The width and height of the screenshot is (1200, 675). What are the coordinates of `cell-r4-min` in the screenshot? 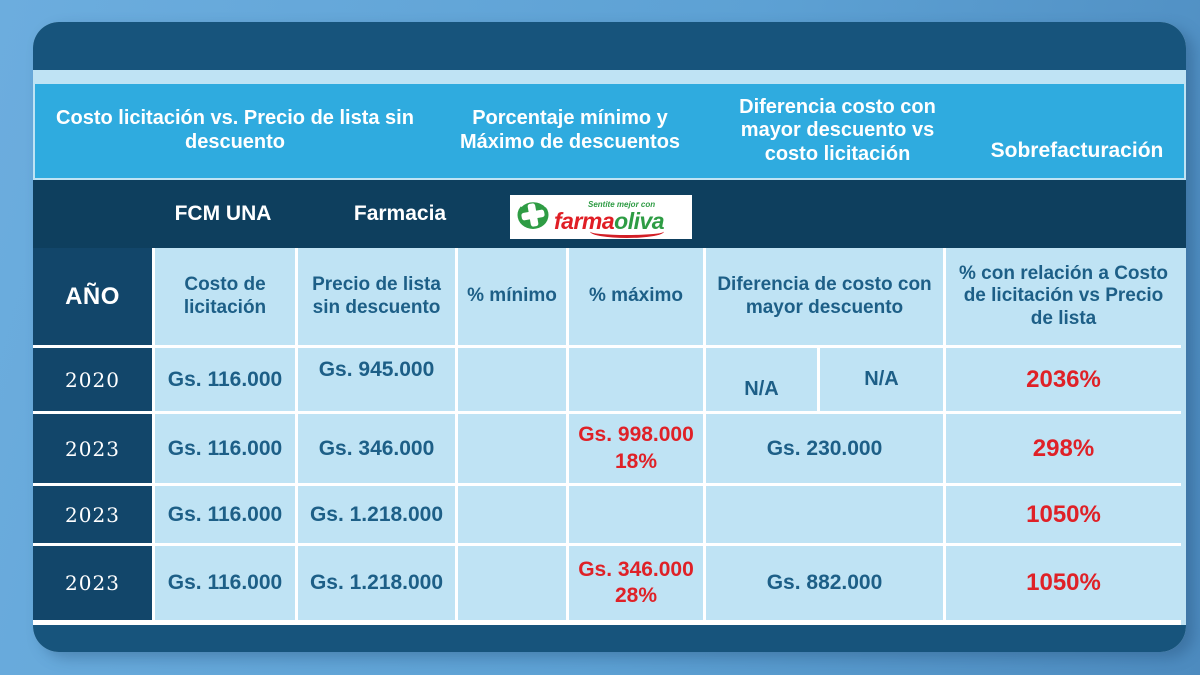 It's located at (512, 583).